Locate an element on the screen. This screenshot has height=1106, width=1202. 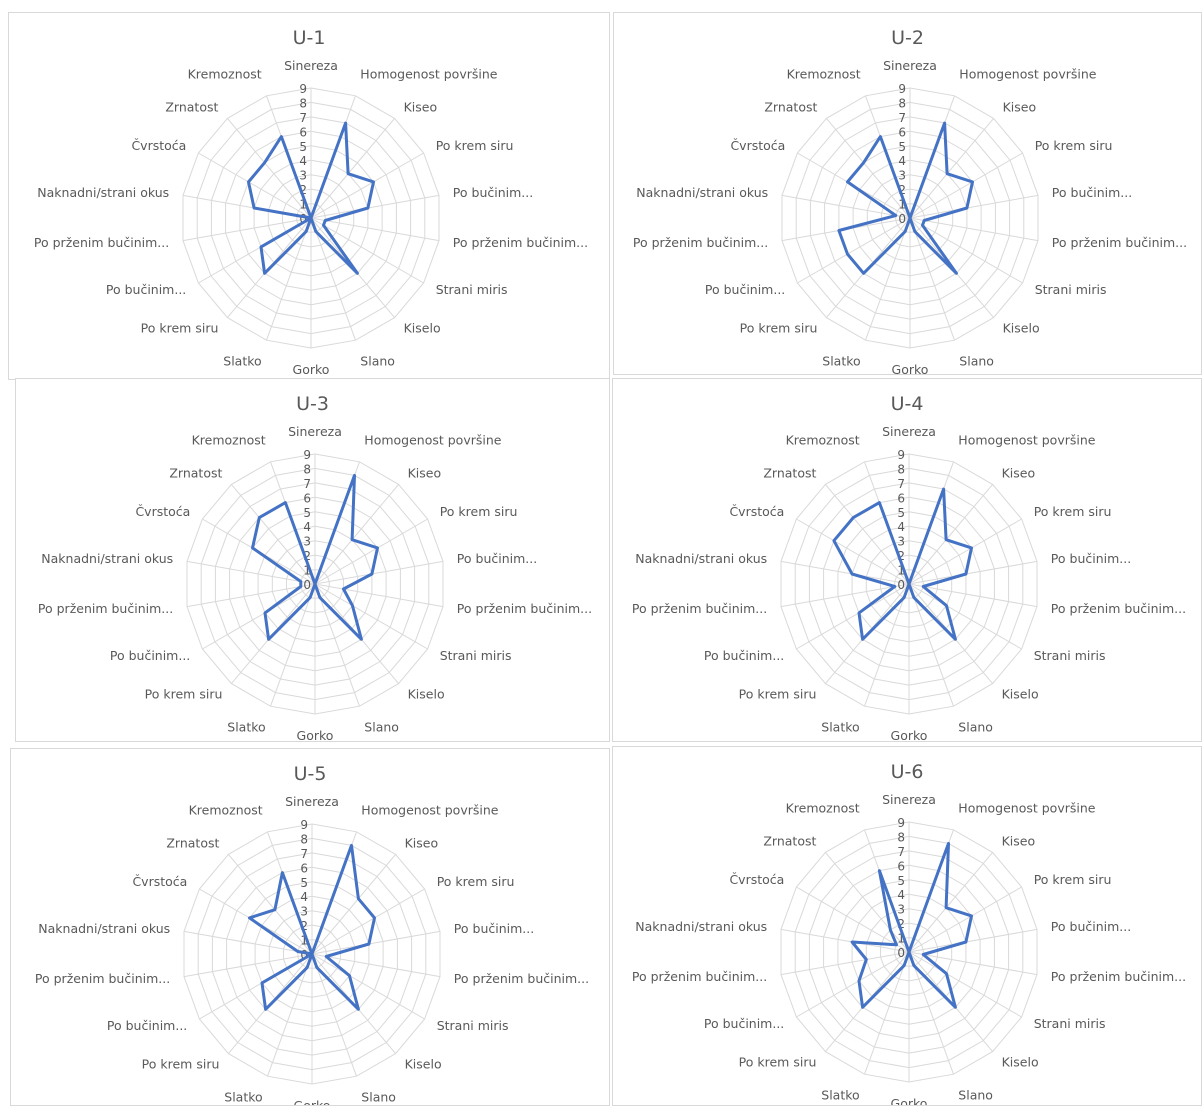
chart-title: U-3 is located at coordinates (312, 404).